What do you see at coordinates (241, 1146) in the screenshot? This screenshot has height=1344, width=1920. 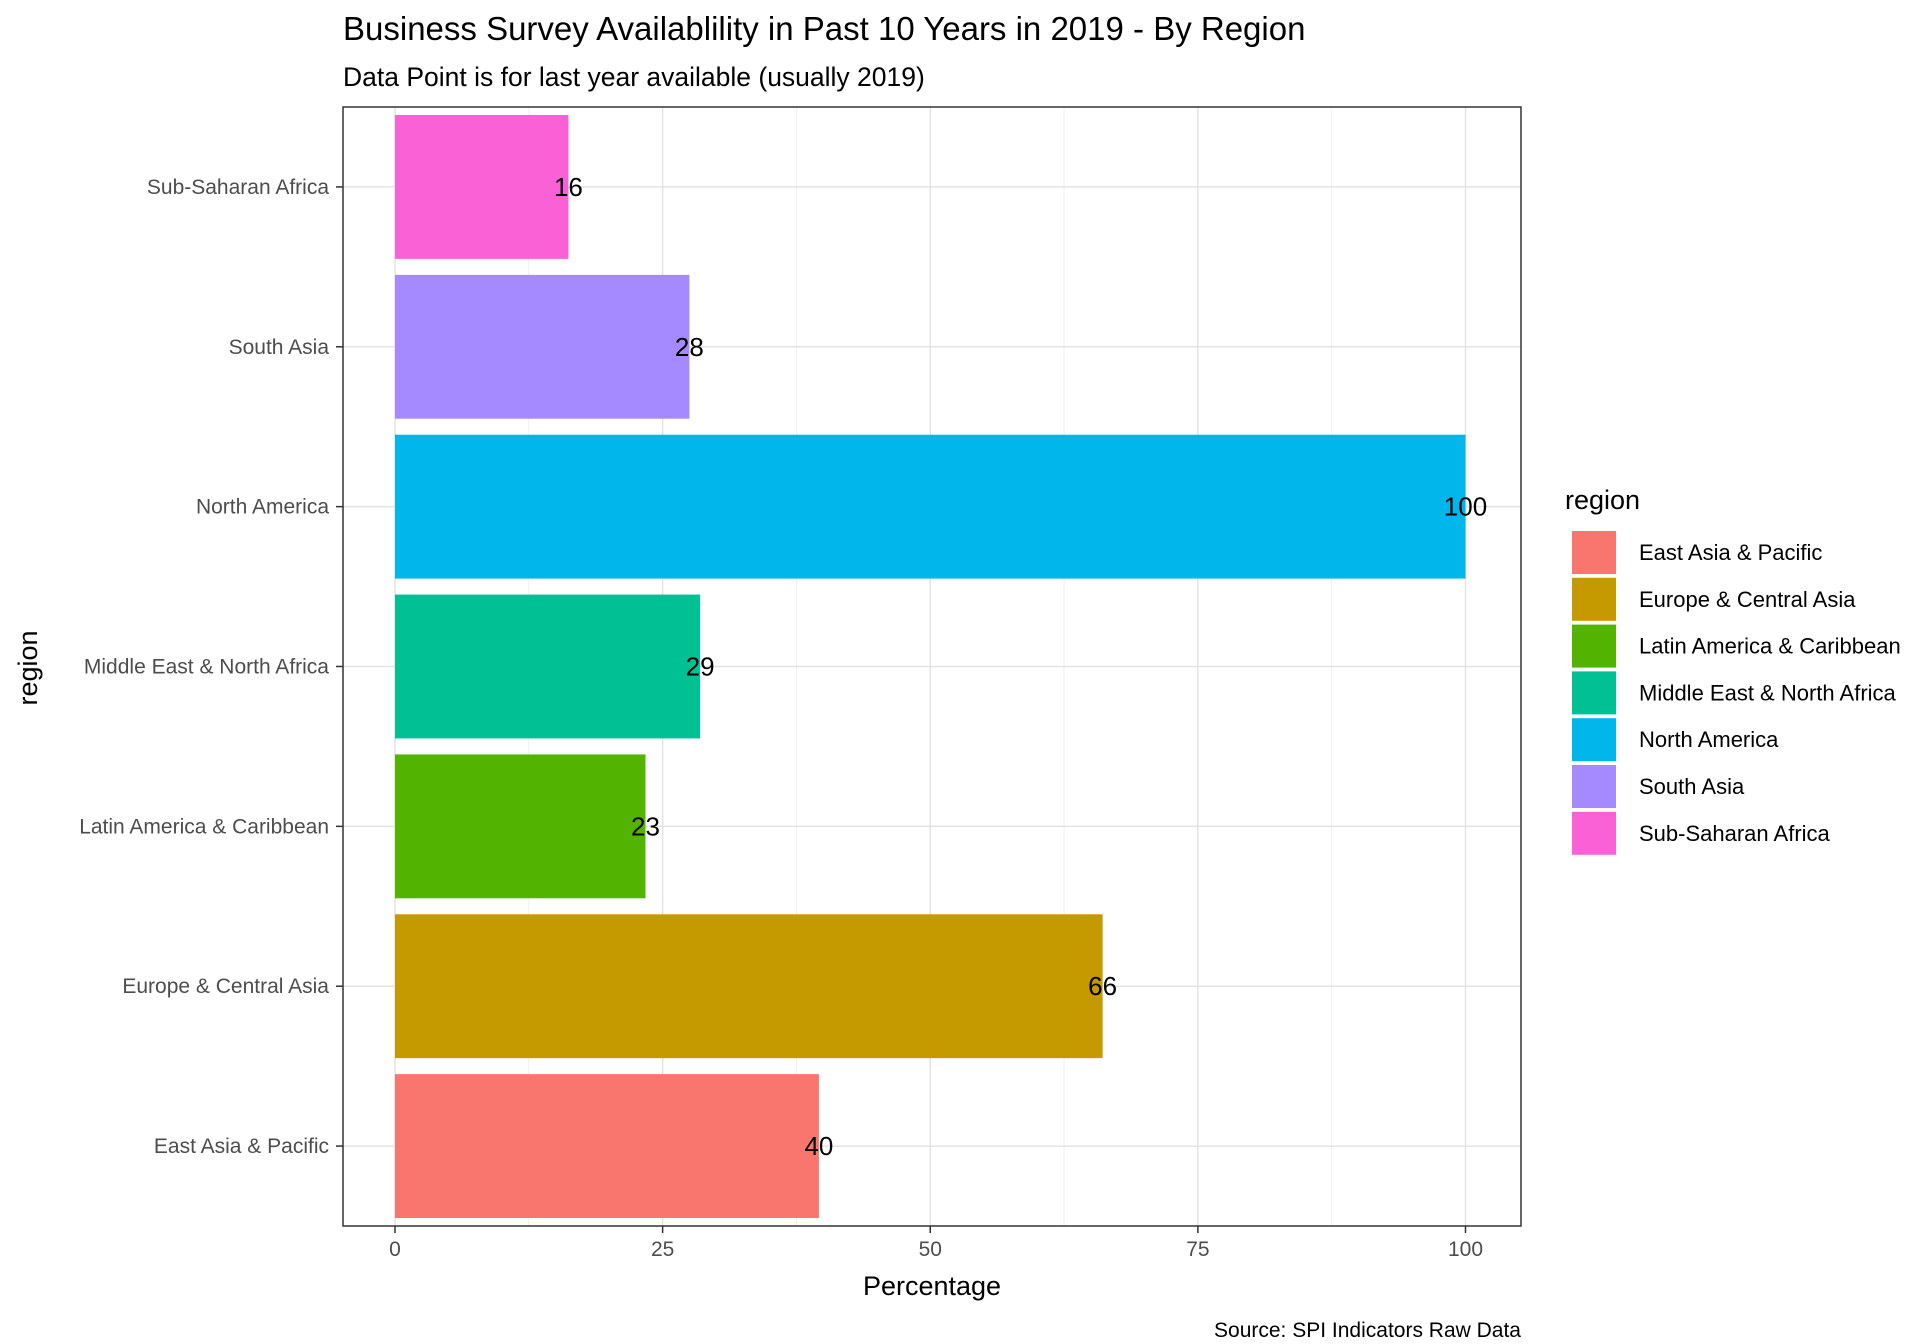 I see `y-tick-label: East Asia & Pacific` at bounding box center [241, 1146].